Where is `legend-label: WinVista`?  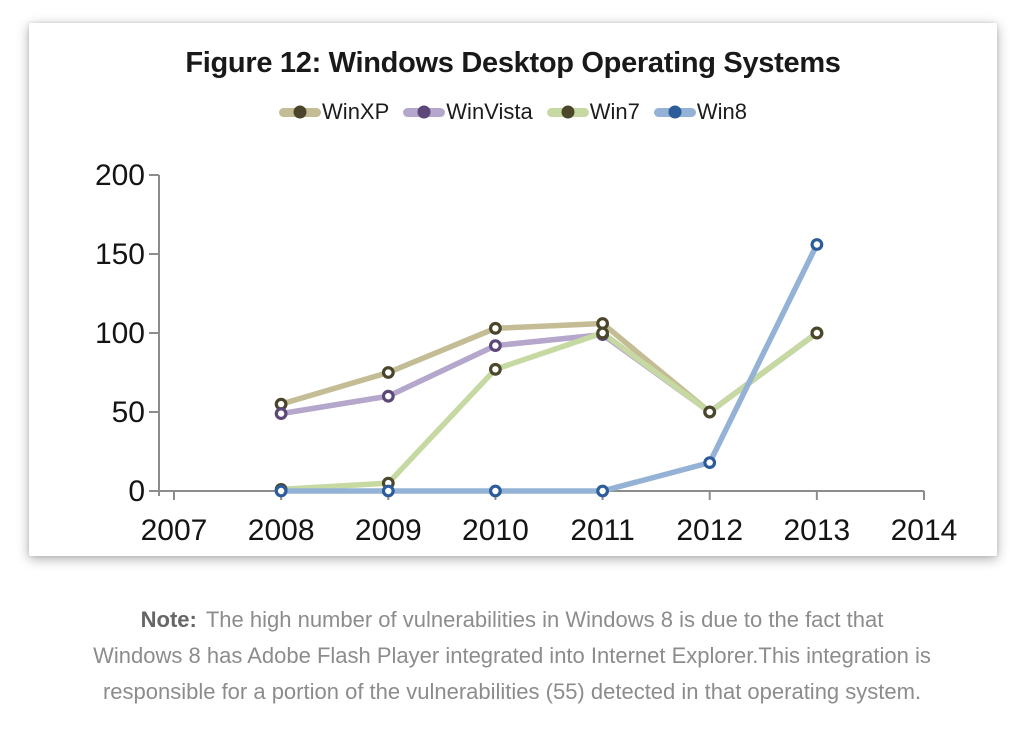 legend-label: WinVista is located at coordinates (489, 111).